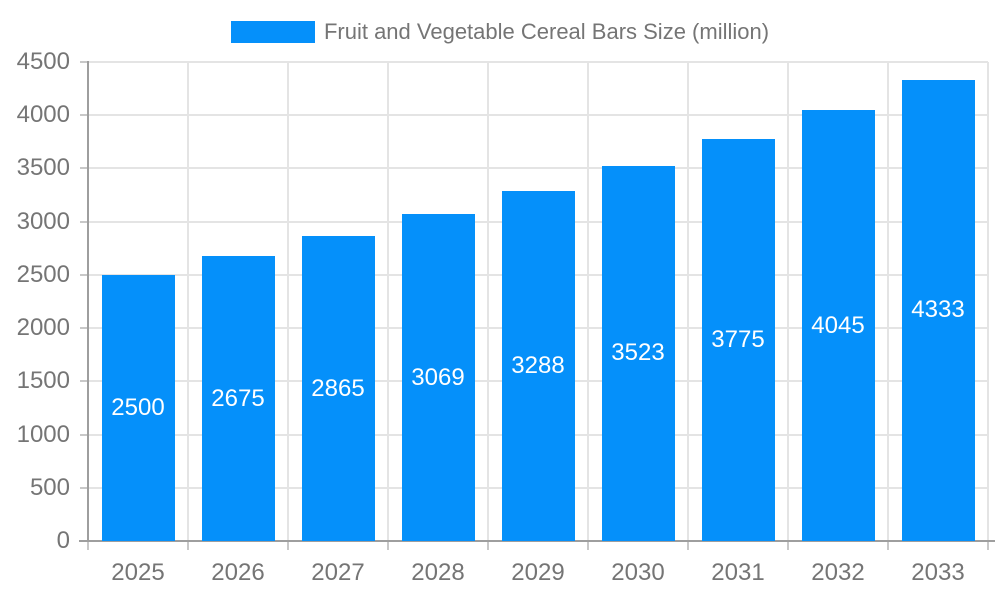 The width and height of the screenshot is (1000, 600). I want to click on legend-swatch-icon, so click(272, 32).